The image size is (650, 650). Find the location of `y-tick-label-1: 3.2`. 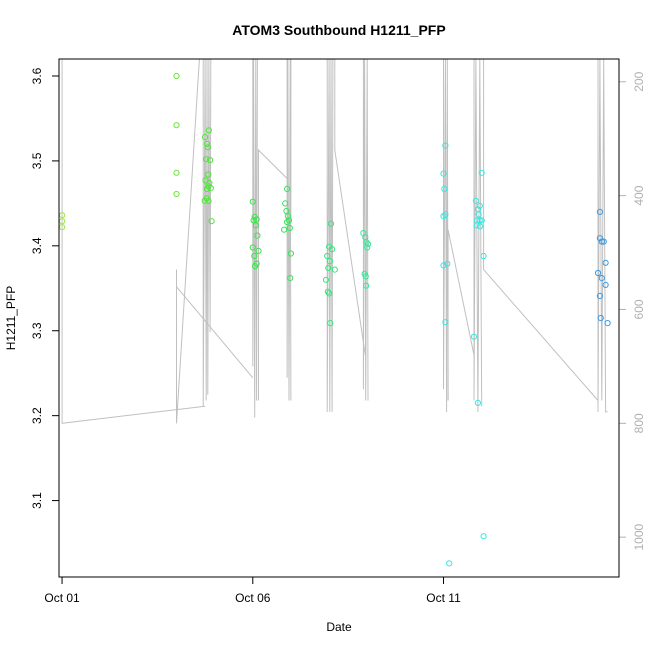

y-tick-label-1: 3.2 is located at coordinates (37, 415).